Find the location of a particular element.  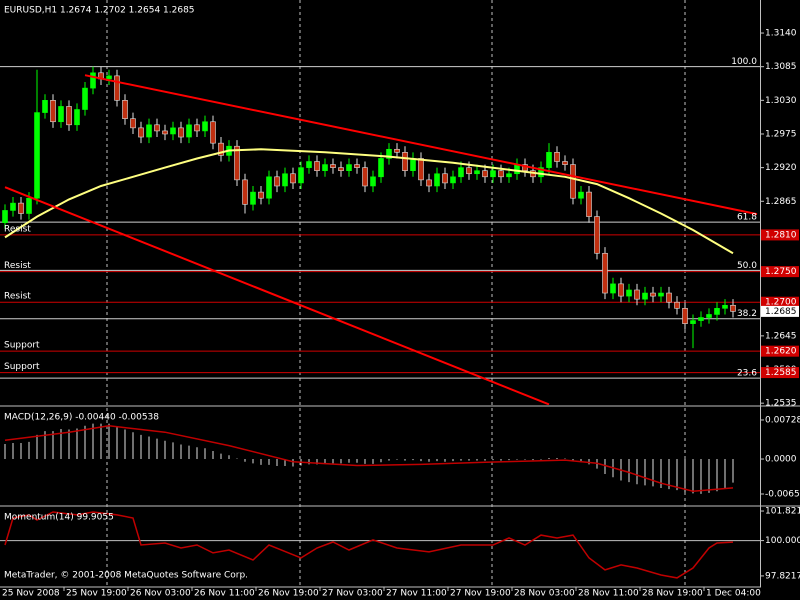

level-price-label: 1.2750 is located at coordinates (781, 272).